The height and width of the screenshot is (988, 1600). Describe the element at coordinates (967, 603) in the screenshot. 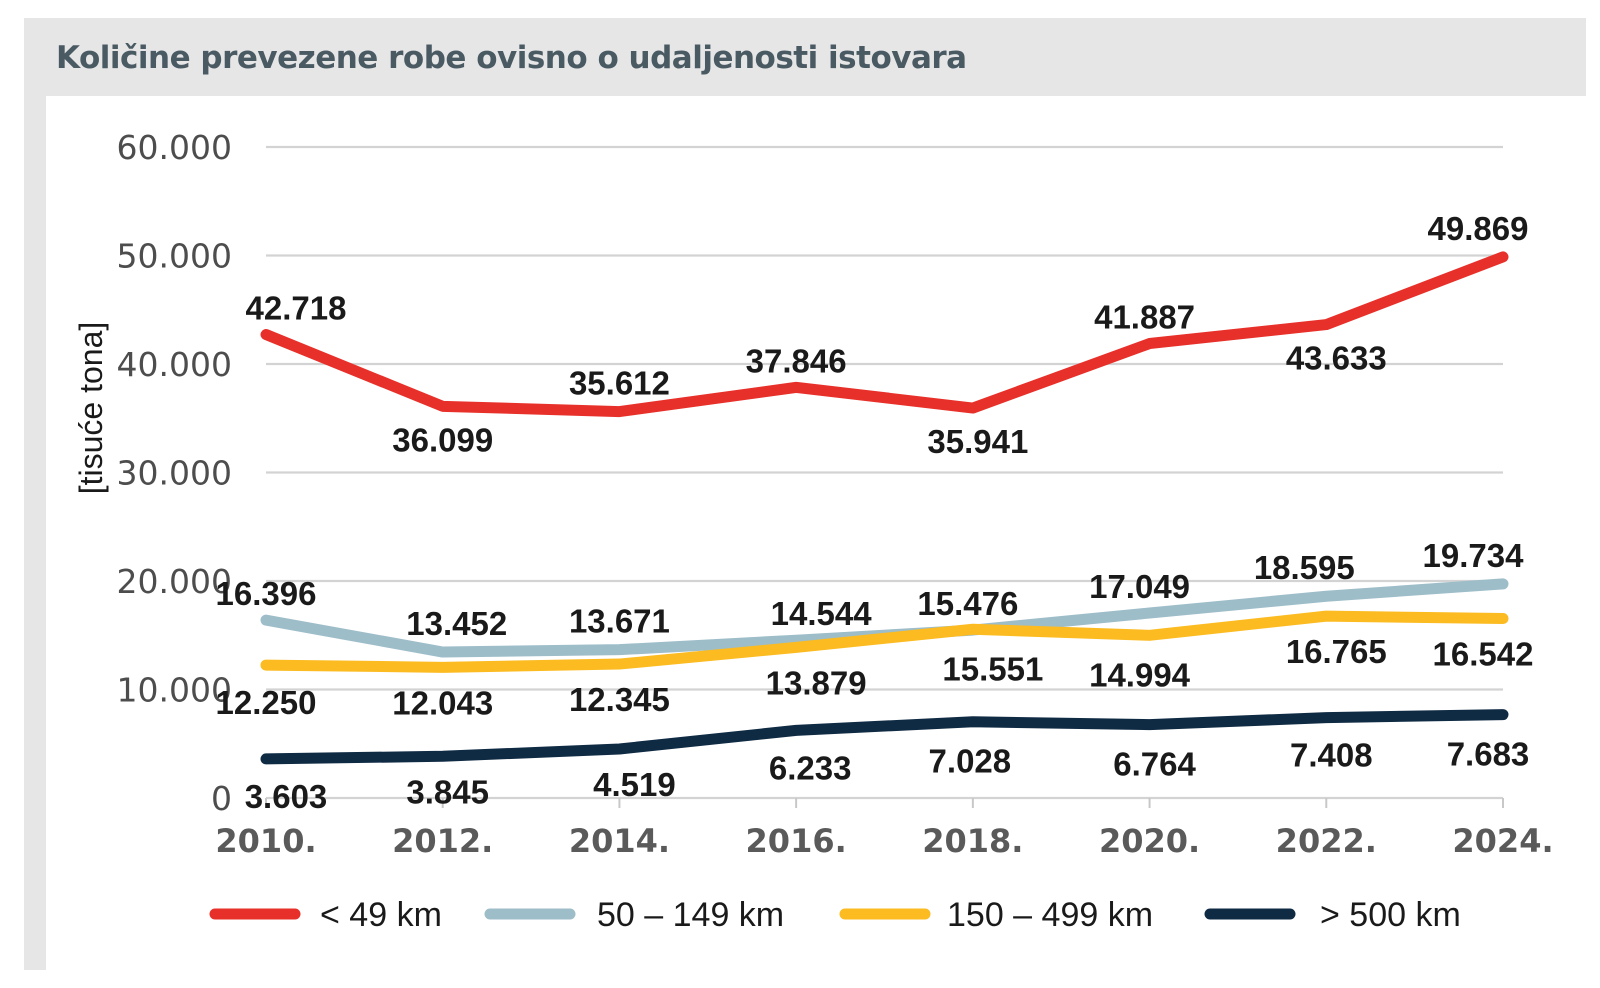

I see `data-label: 15.476` at that location.